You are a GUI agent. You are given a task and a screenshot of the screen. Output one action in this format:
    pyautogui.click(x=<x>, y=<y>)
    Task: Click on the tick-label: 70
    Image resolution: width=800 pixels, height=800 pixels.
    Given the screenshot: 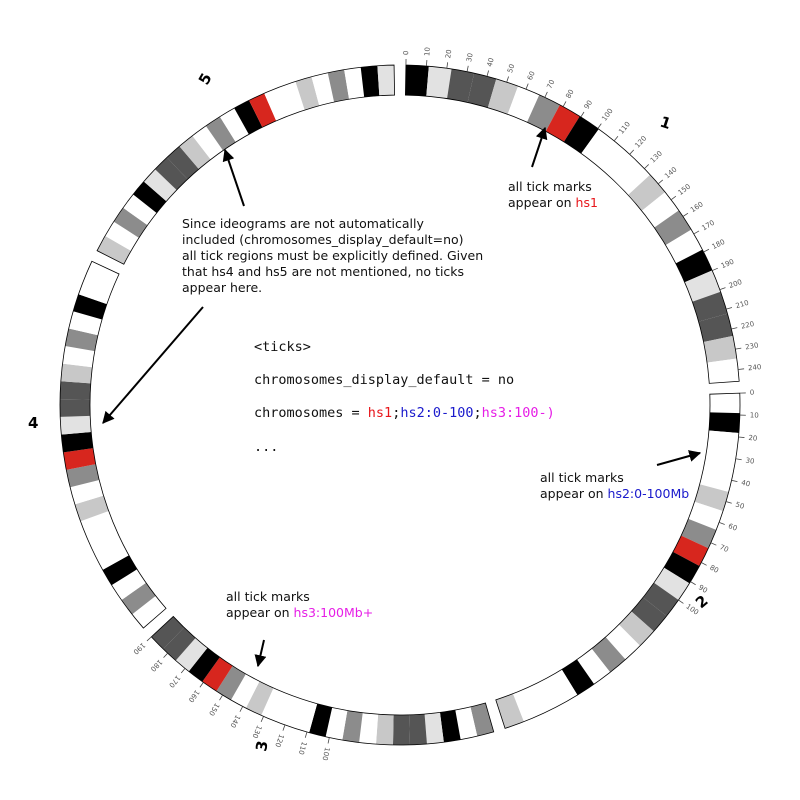 What is the action you would take?
    pyautogui.click(x=550, y=84)
    